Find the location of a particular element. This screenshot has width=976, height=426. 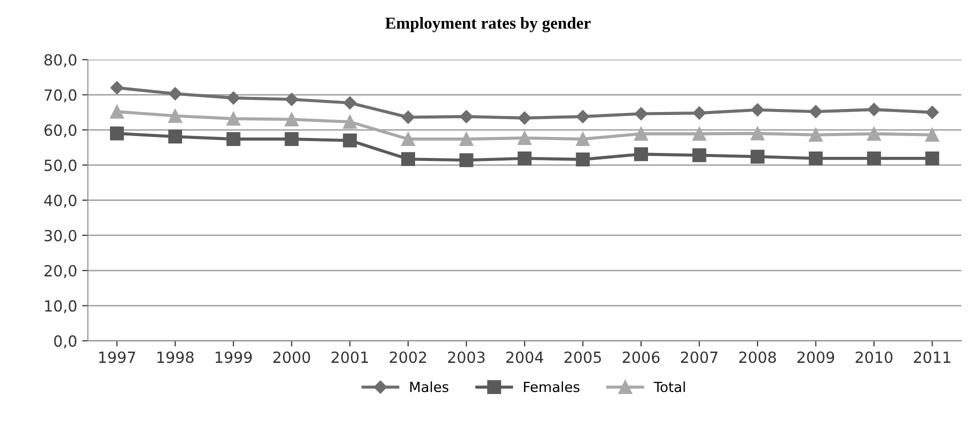

x-tick-label: 2006 is located at coordinates (641, 357).